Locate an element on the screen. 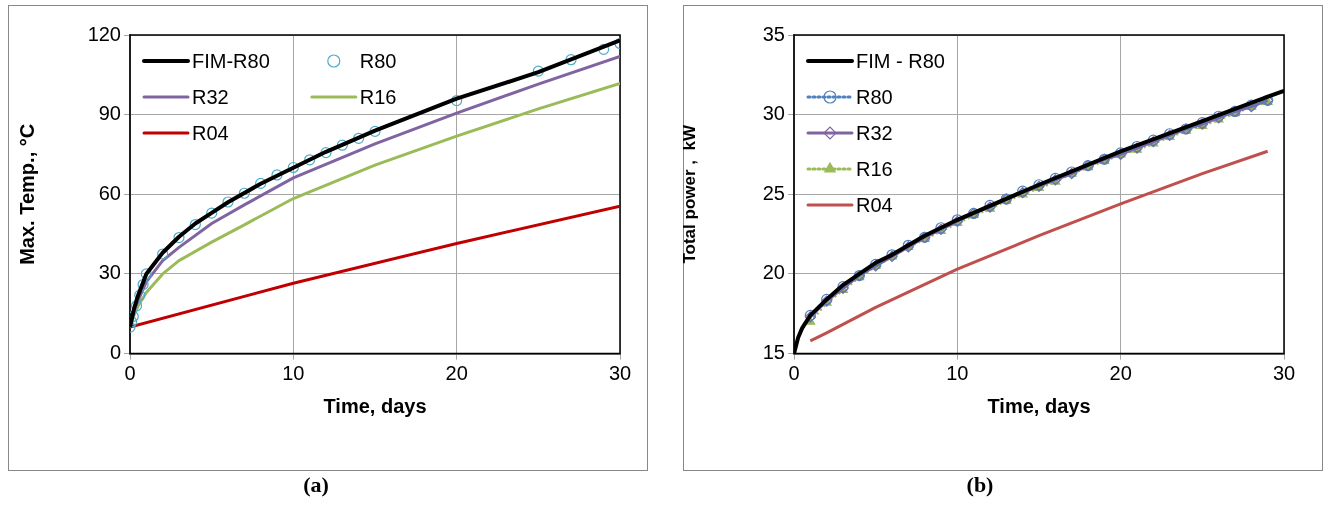 The image size is (1328, 529). legend-label: FIM - R80 is located at coordinates (900, 60).